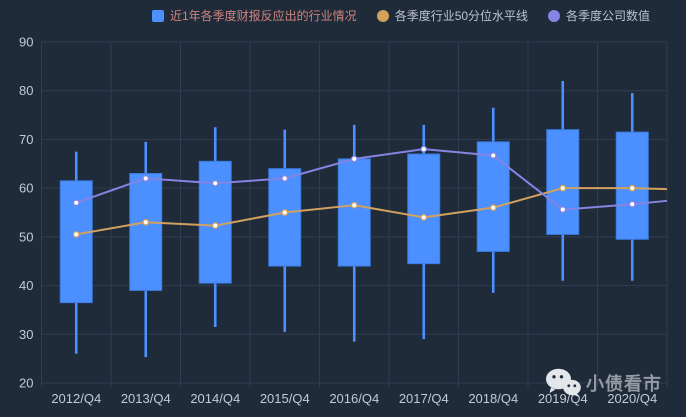 Image resolution: width=686 pixels, height=417 pixels. I want to click on legend-label: 各季度行业50分位水平线, so click(461, 16).